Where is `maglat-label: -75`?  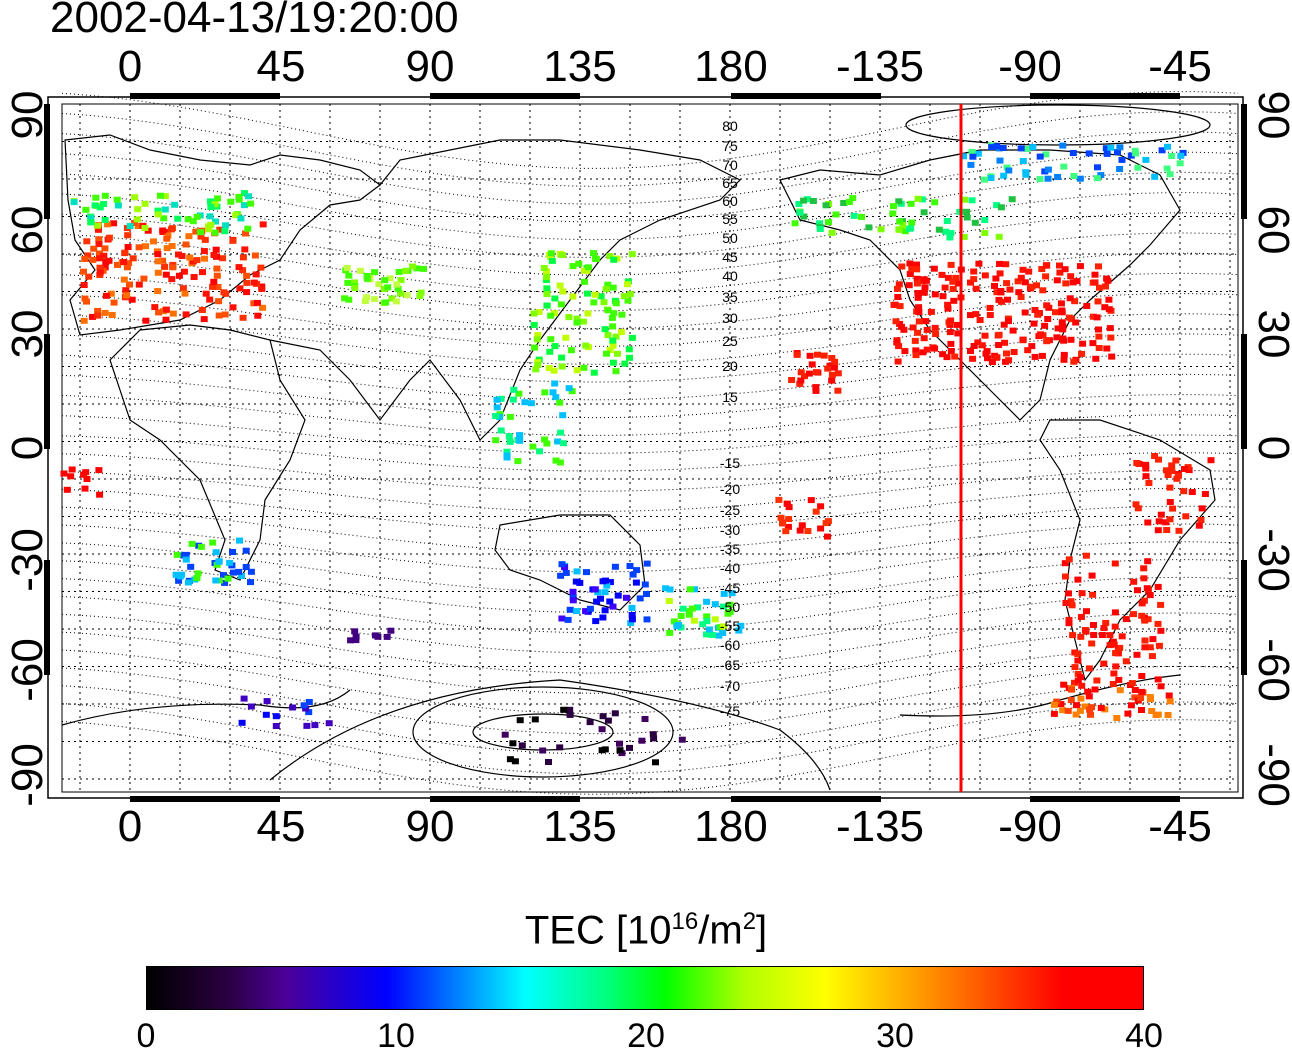 maglat-label: -75 is located at coordinates (730, 711).